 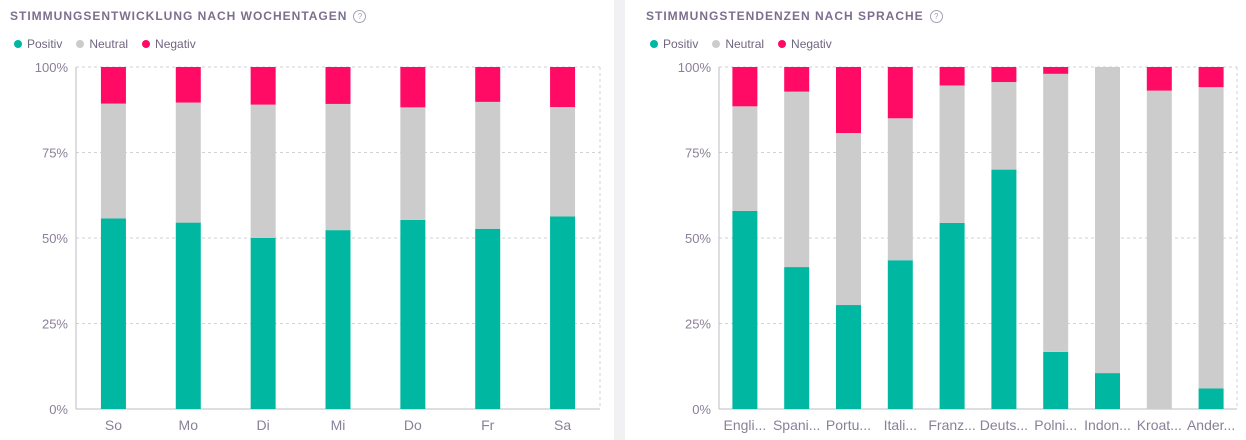 What do you see at coordinates (488, 425) in the screenshot?
I see `x-tick-label: Fr` at bounding box center [488, 425].